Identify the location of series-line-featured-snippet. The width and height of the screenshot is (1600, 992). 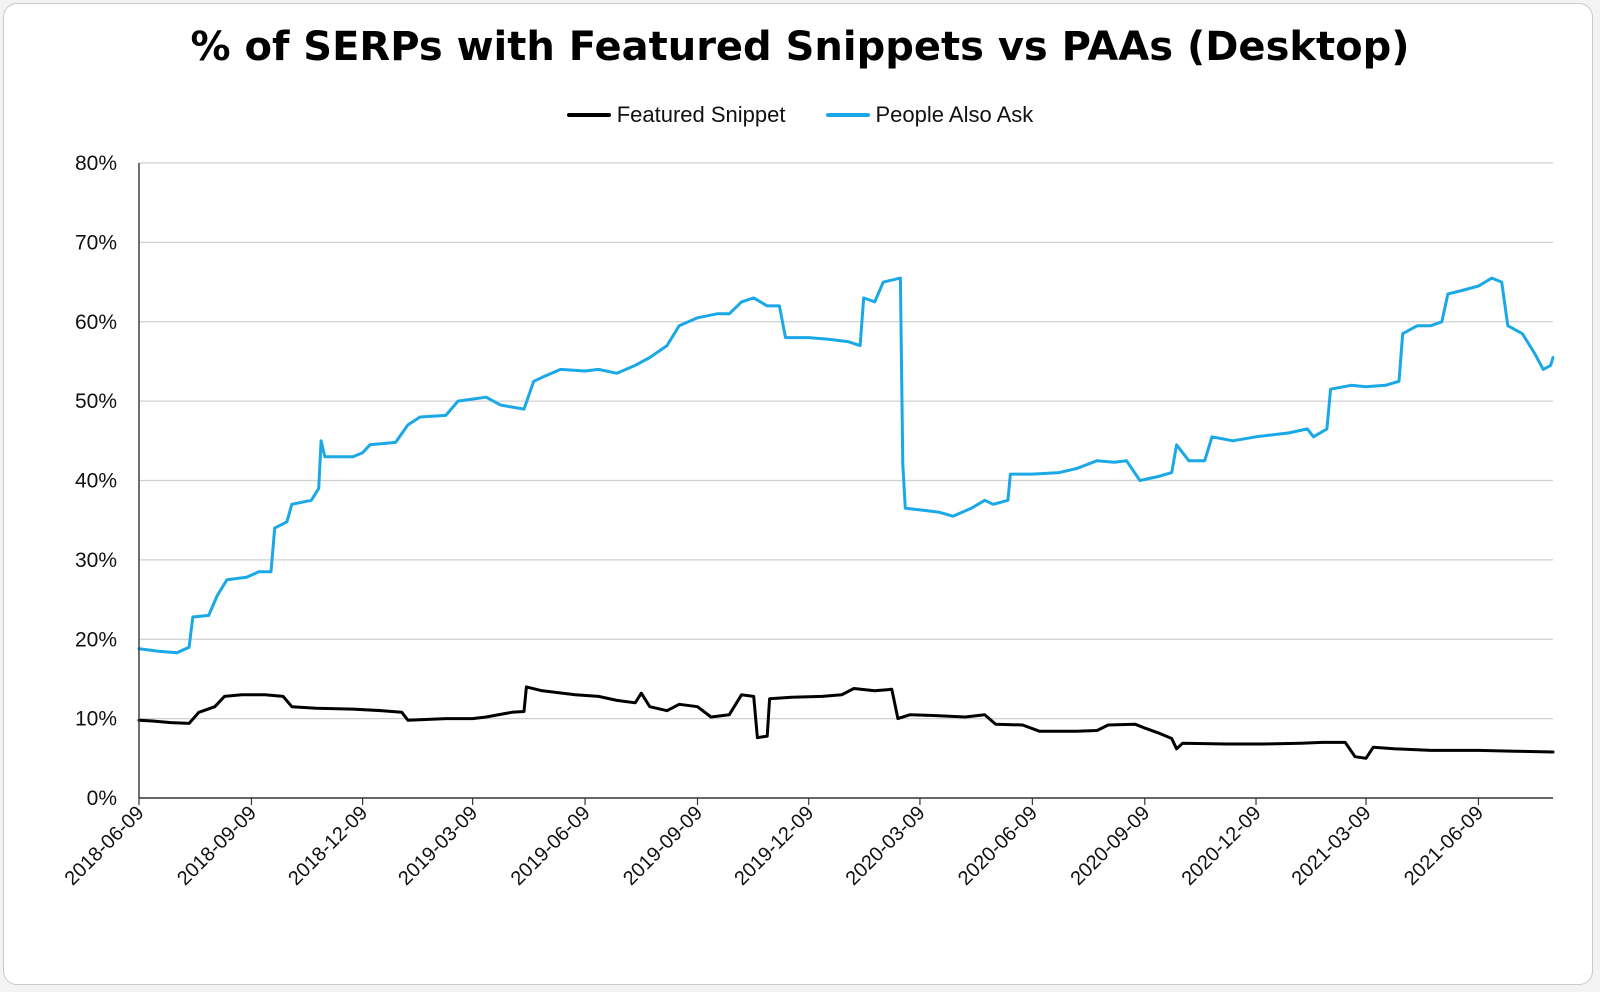
(846, 722).